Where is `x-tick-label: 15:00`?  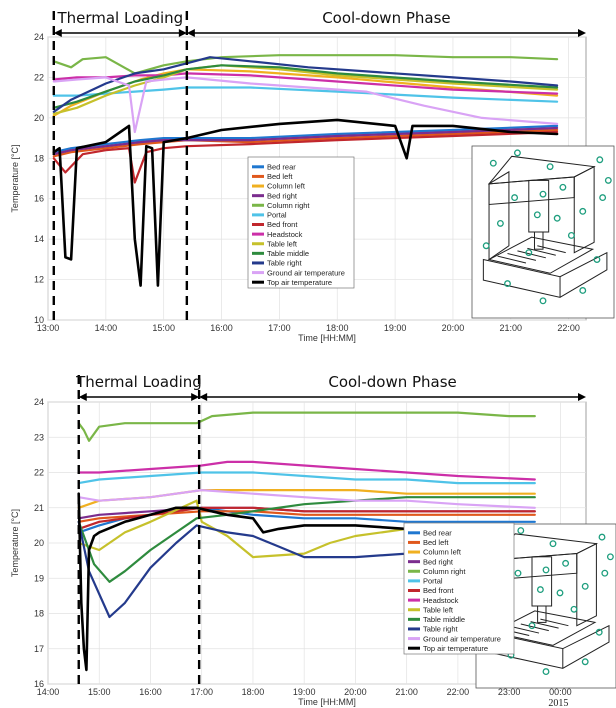 x-tick-label: 15:00 is located at coordinates (163, 328).